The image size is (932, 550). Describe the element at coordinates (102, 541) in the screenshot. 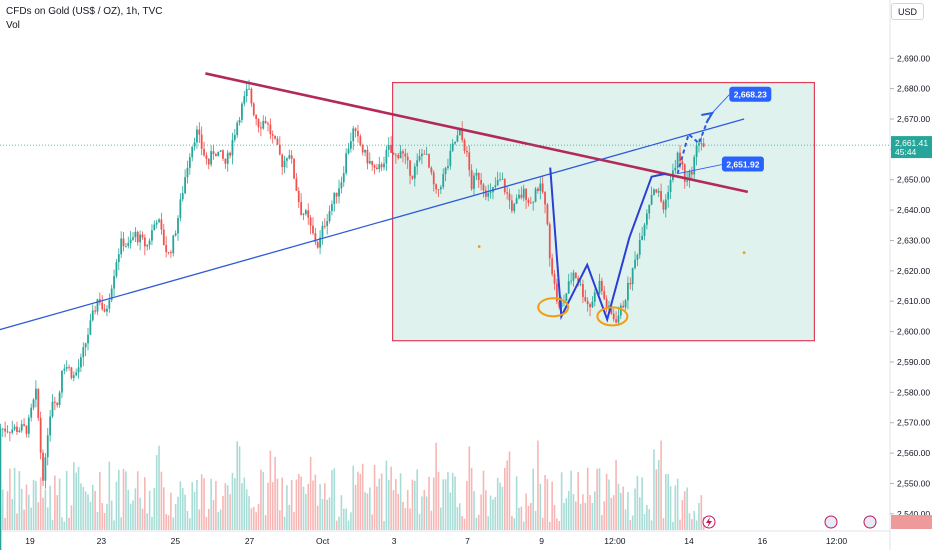

I see `time-tick-label: 23` at that location.